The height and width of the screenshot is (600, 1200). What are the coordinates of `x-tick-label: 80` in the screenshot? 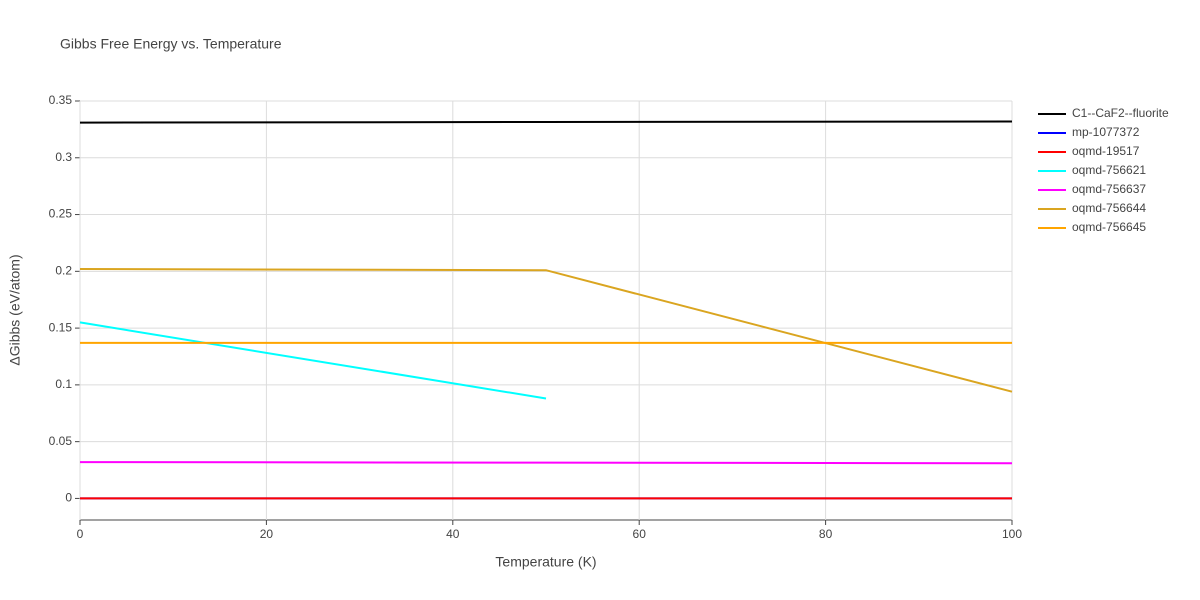 It's located at (826, 534).